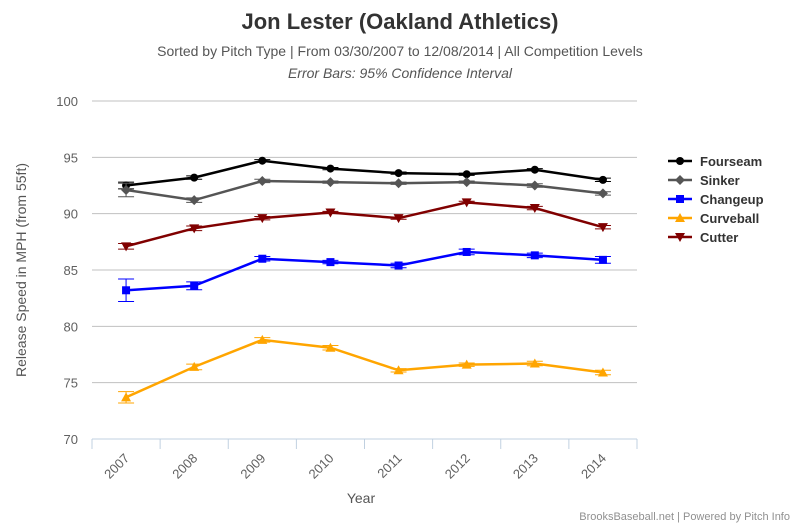 This screenshot has width=800, height=529. I want to click on legend-item-sinker: Sinker, so click(704, 180).